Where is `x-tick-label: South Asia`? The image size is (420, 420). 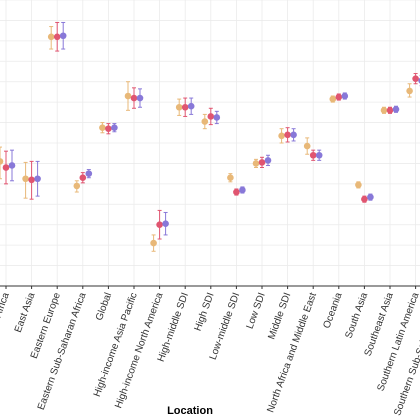 x-tick-label: South Asia is located at coordinates (357, 315).